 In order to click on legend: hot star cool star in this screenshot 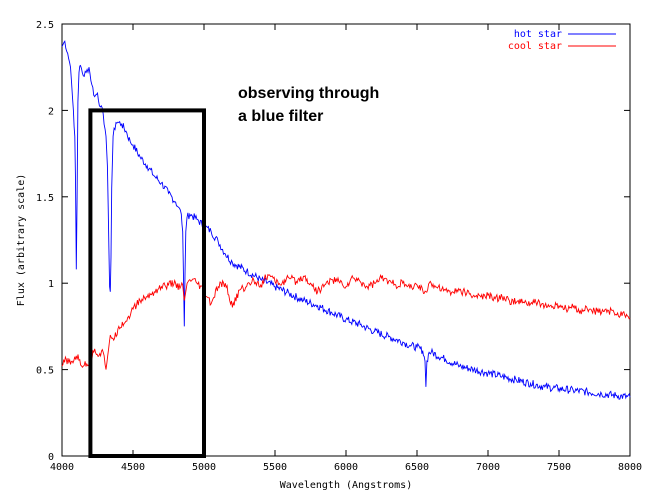, I will do `click(562, 40)`.